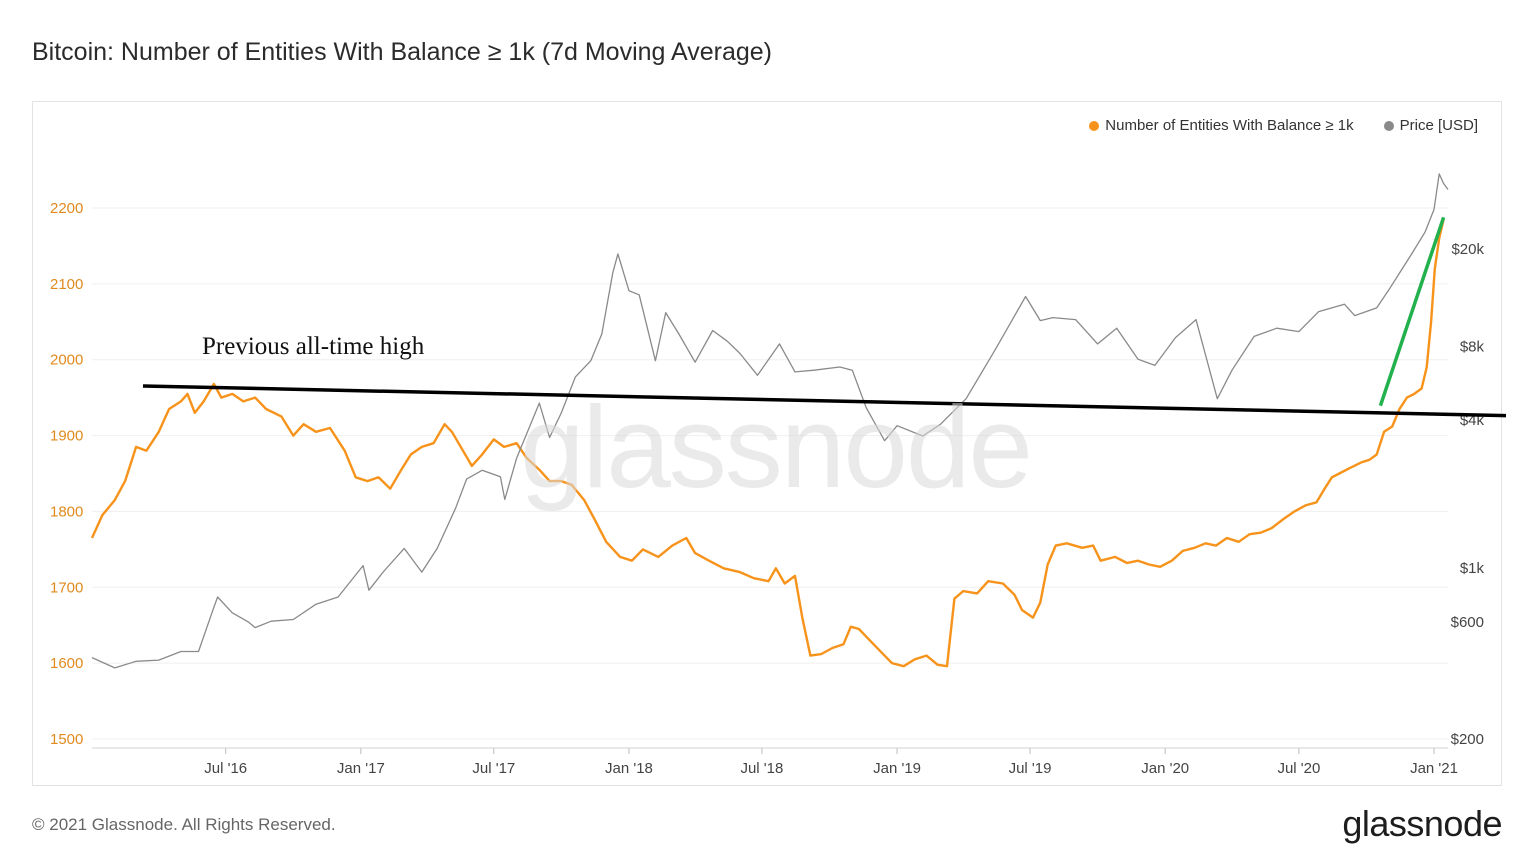  I want to click on x-tick-label: Jul '19, so click(1030, 768).